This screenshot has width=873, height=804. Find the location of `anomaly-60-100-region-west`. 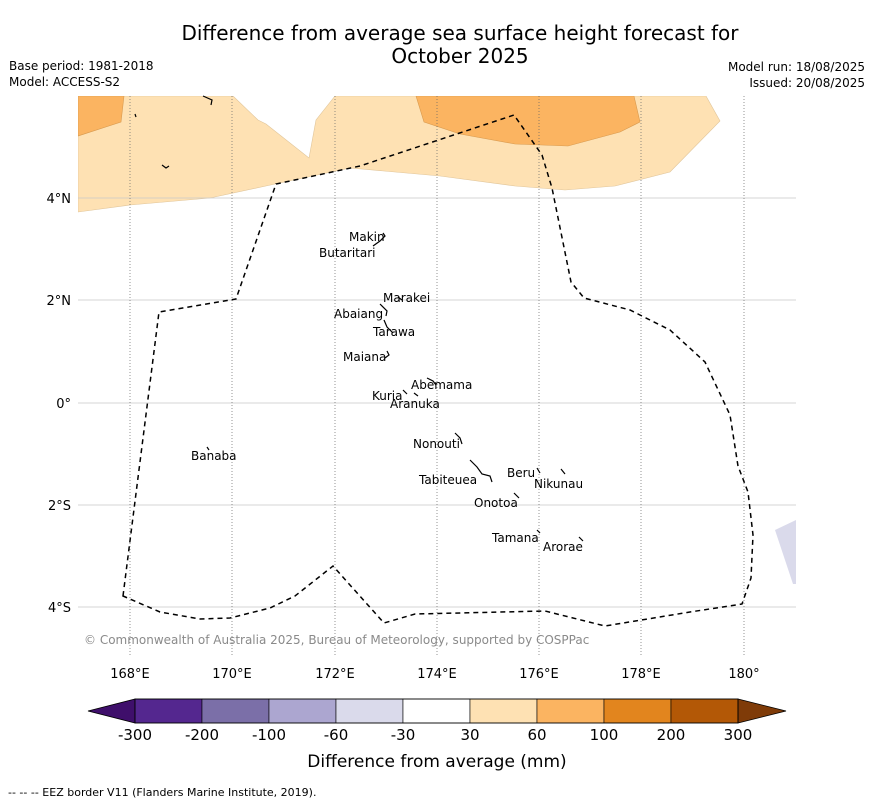

anomaly-60-100-region-west is located at coordinates (101, 116).